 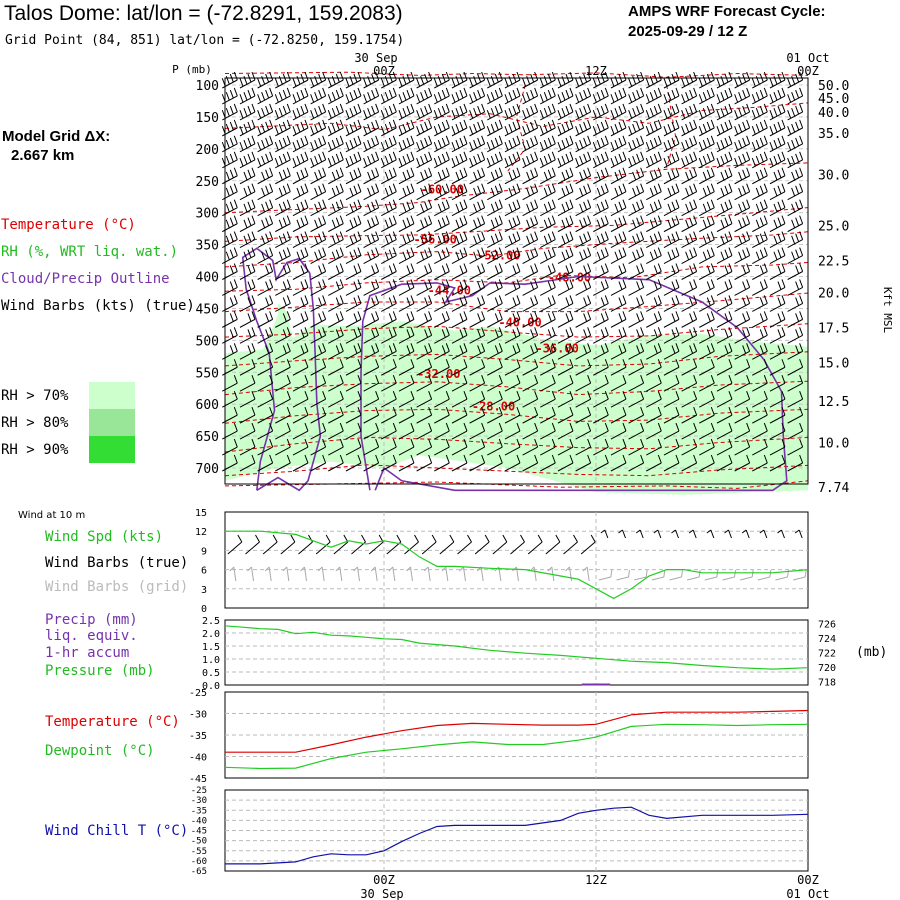 I want to click on temperature-line, so click(x=517, y=731).